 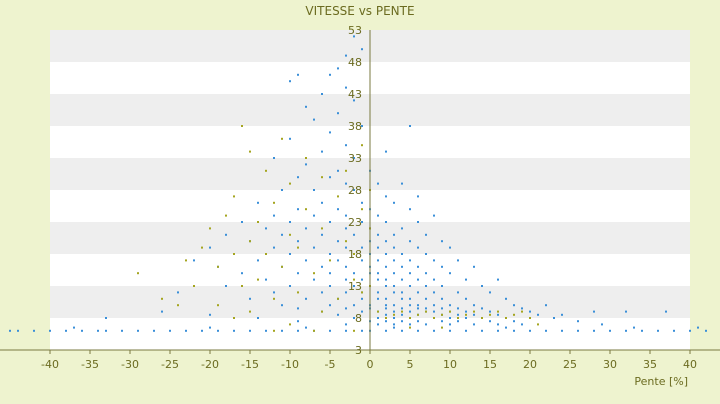 What do you see at coordinates (130, 364) in the screenshot?
I see `x-tick-label: -30` at bounding box center [130, 364].